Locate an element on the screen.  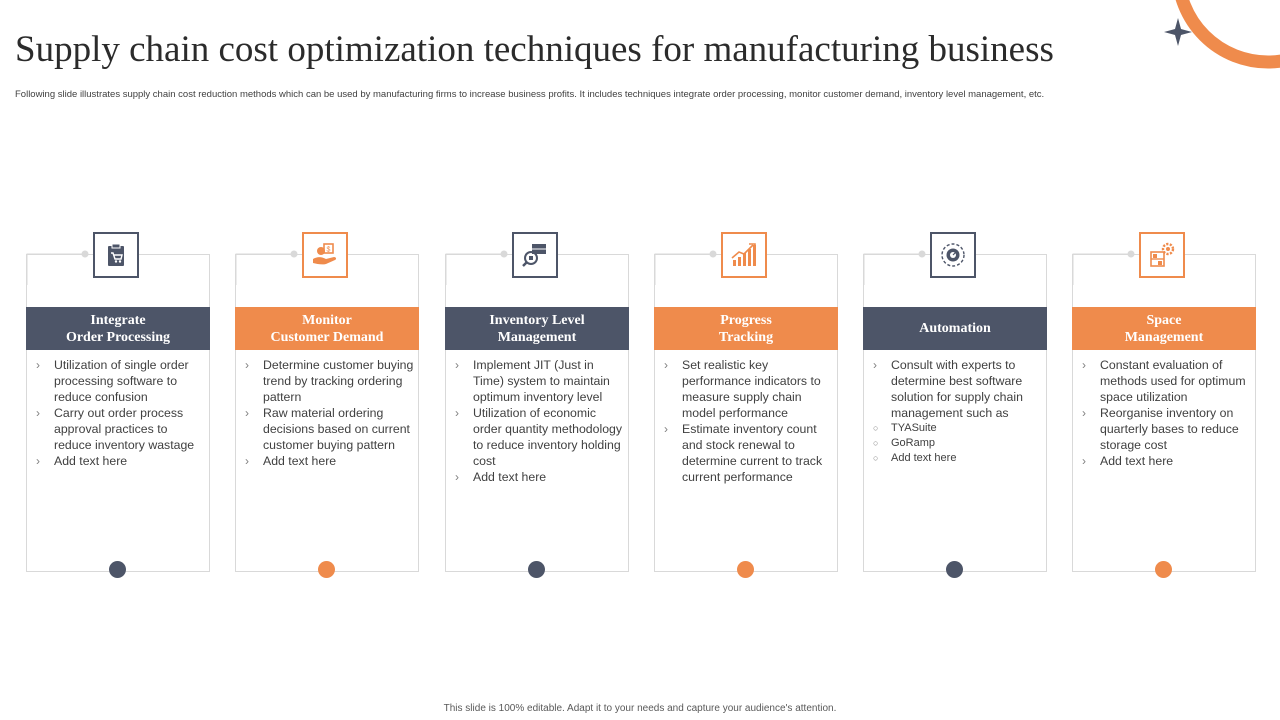
star-icon is located at coordinates (1178, 32).